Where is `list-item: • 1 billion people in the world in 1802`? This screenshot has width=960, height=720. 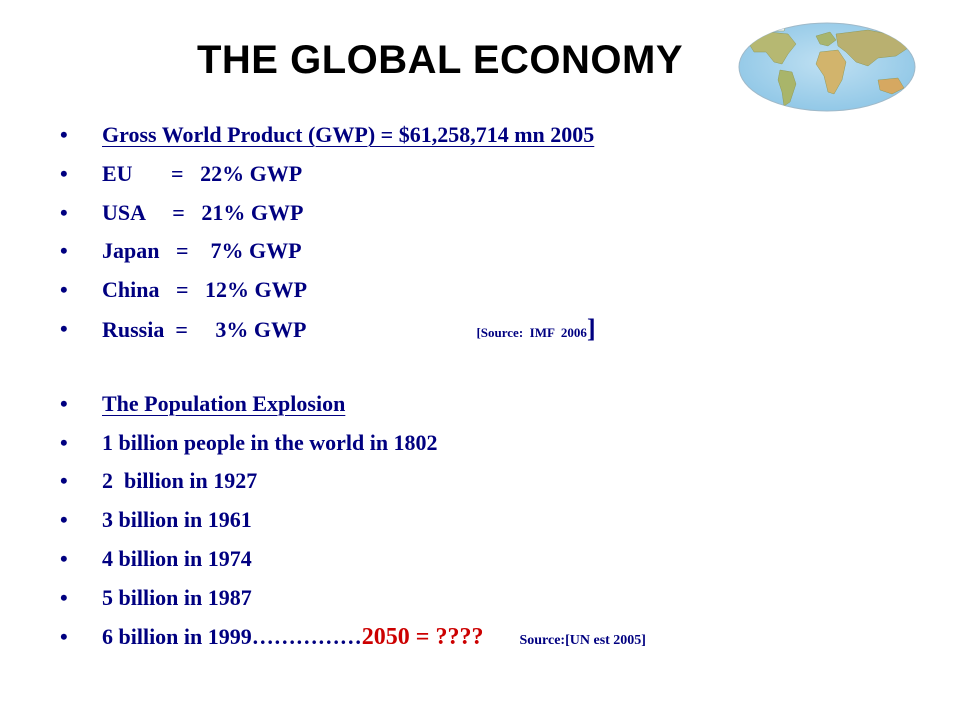 list-item: • 1 billion people in the world in 1802 is located at coordinates (353, 443).